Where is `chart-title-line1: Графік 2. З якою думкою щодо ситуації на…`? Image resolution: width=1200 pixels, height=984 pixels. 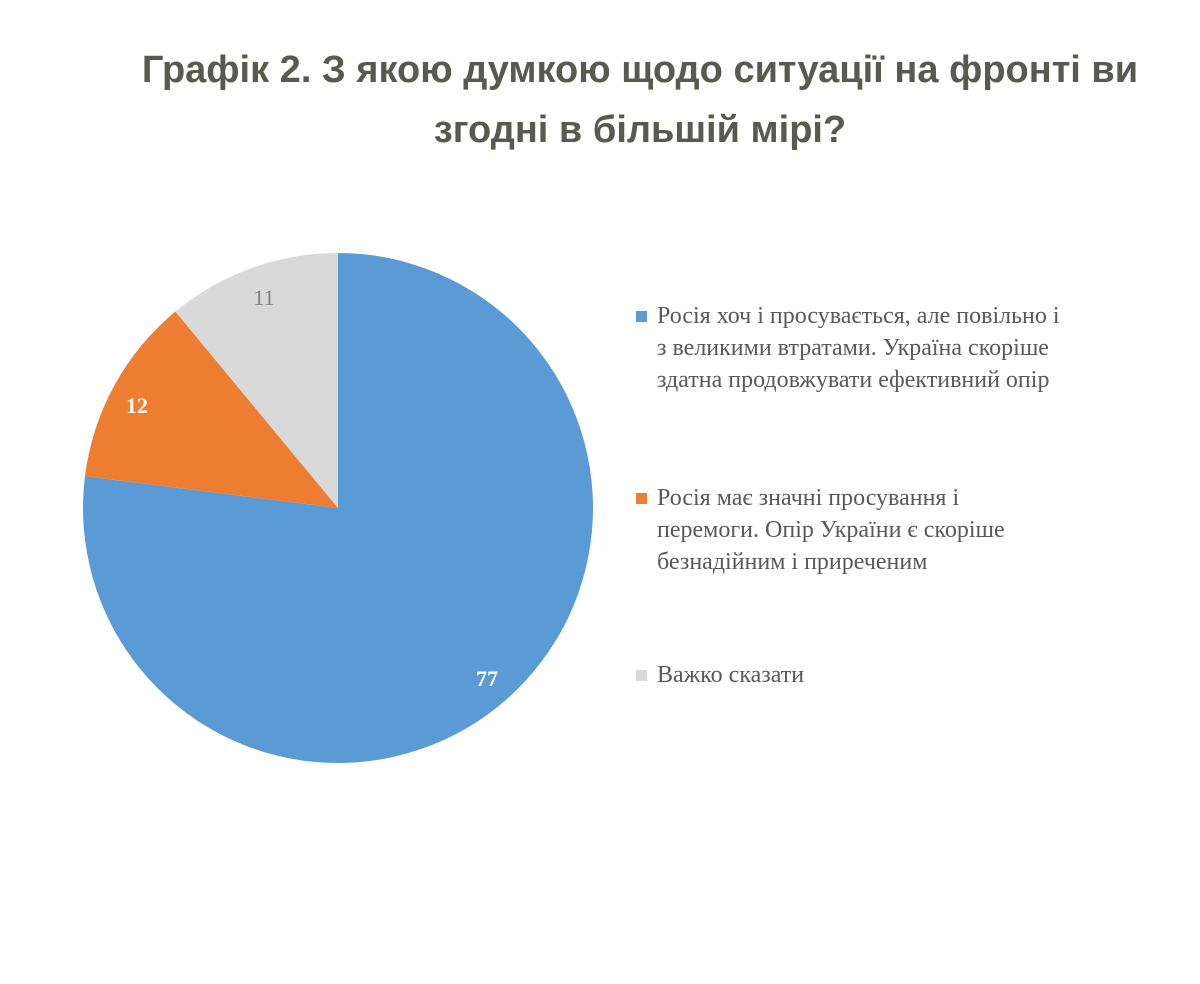
chart-title-line1: Графік 2. З якою думкою щодо ситуації на… is located at coordinates (640, 70).